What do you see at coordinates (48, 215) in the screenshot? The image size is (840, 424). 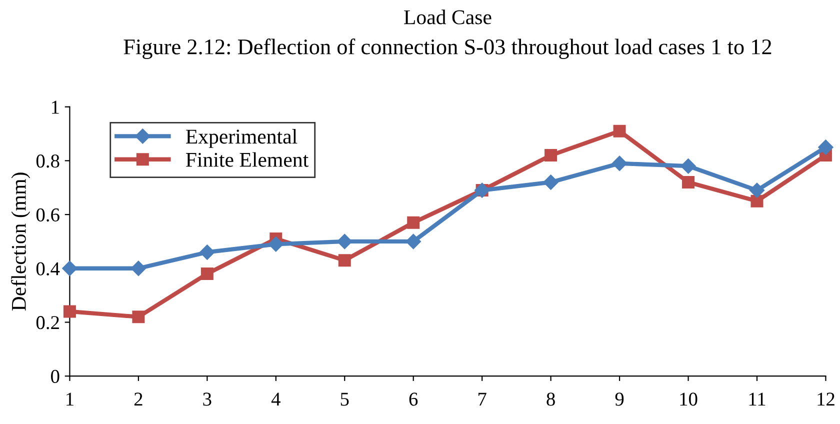 I see `y-tick-label: 0.6` at bounding box center [48, 215].